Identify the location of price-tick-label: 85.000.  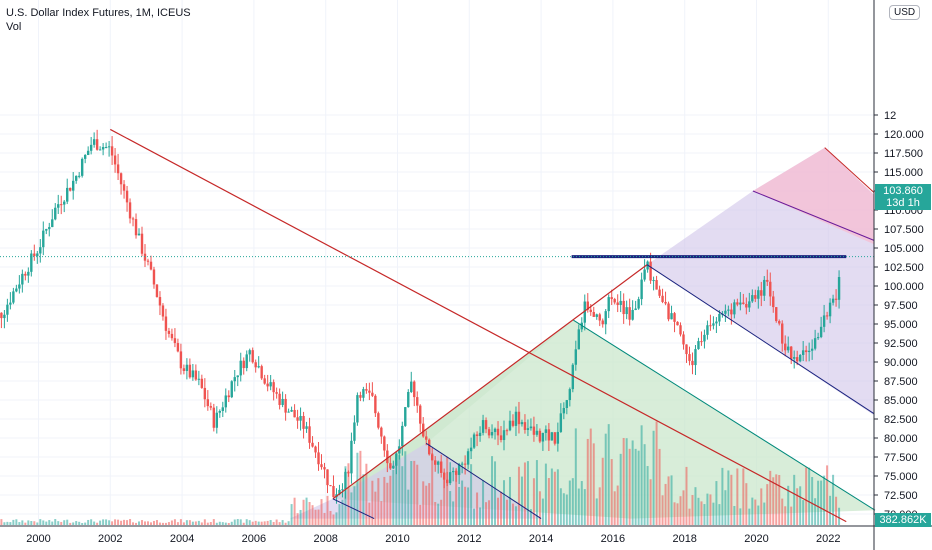
(901, 401).